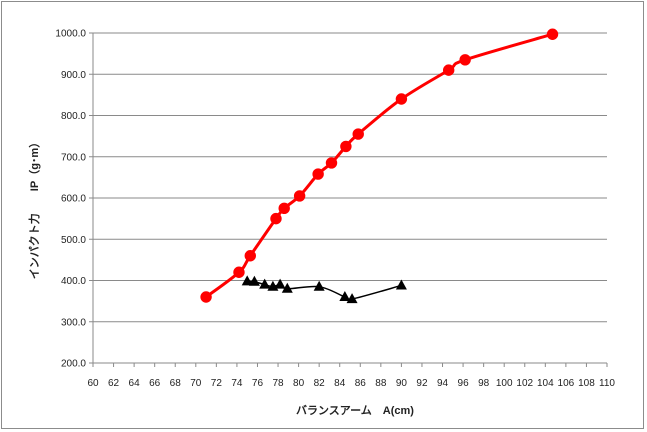 Image resolution: width=647 pixels, height=432 pixels. What do you see at coordinates (93, 383) in the screenshot?
I see `x-tick-label: 60` at bounding box center [93, 383].